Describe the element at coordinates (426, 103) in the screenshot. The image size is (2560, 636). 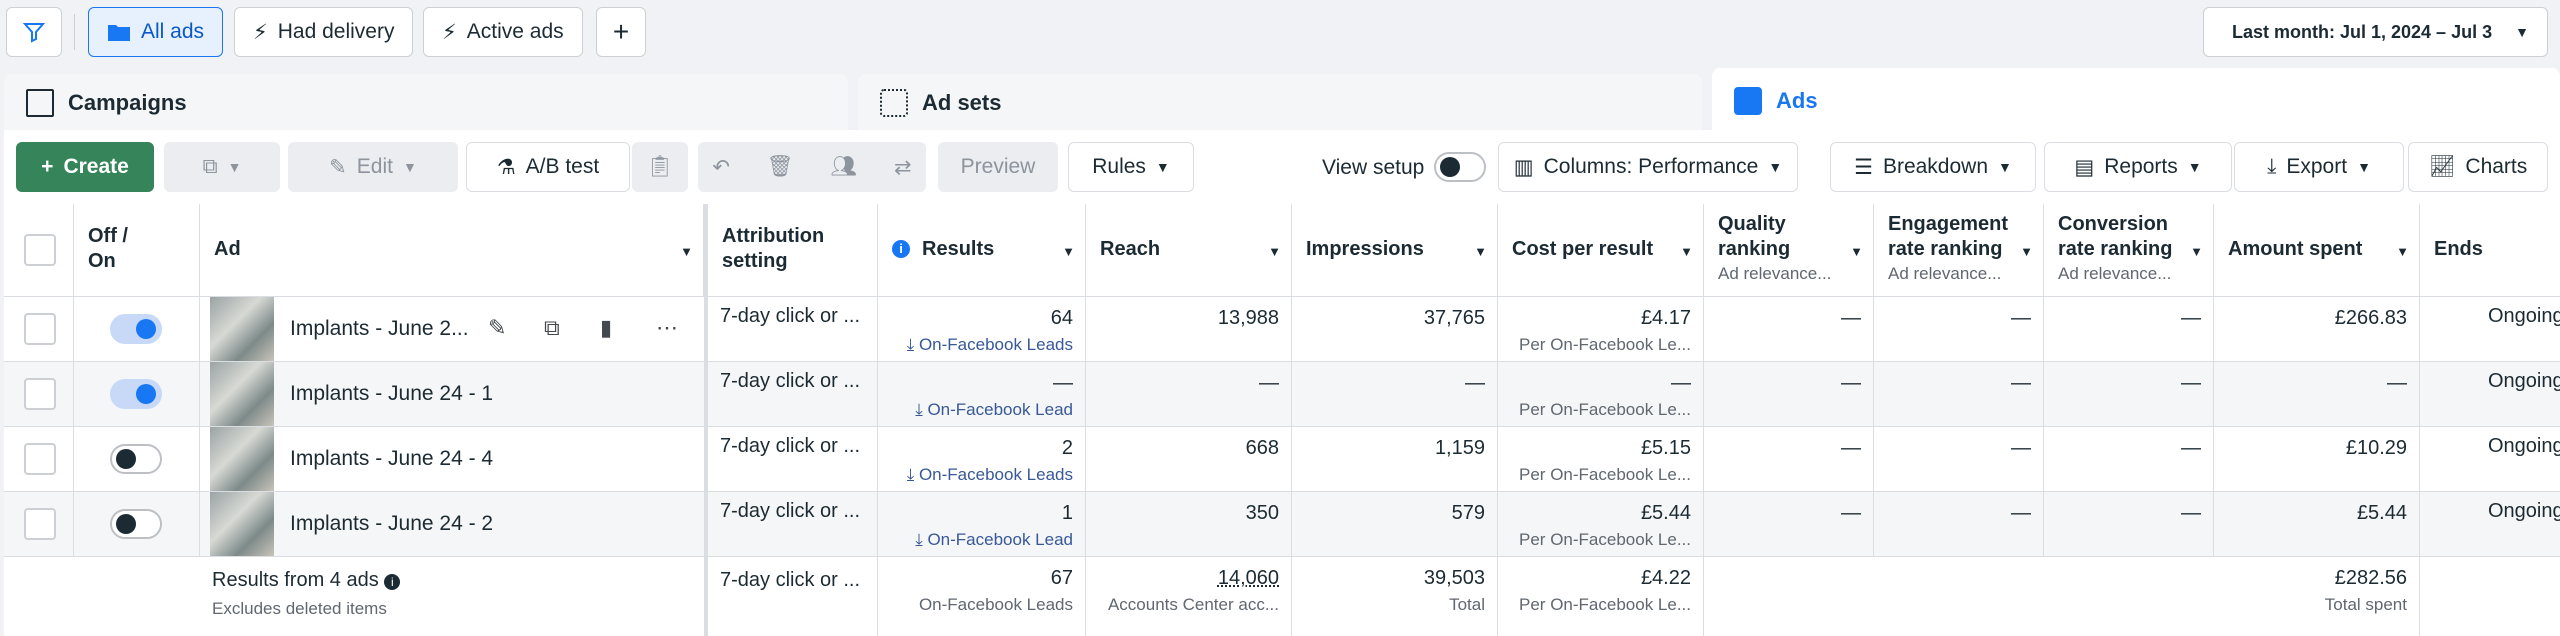
I see `tab-campaigns: Campaigns` at that location.